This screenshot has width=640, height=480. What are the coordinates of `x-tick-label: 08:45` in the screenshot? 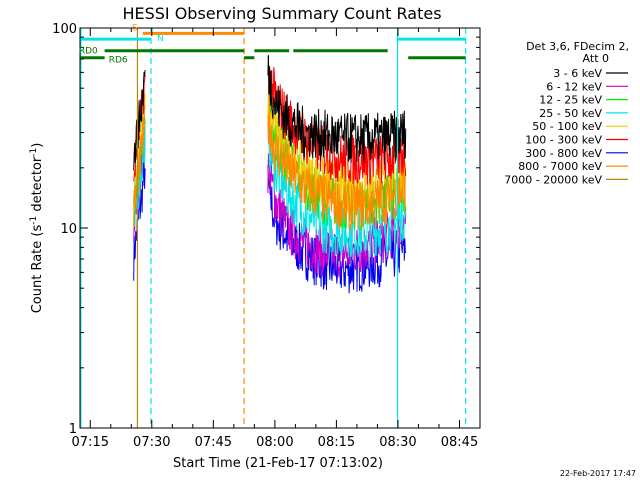 It's located at (459, 442).